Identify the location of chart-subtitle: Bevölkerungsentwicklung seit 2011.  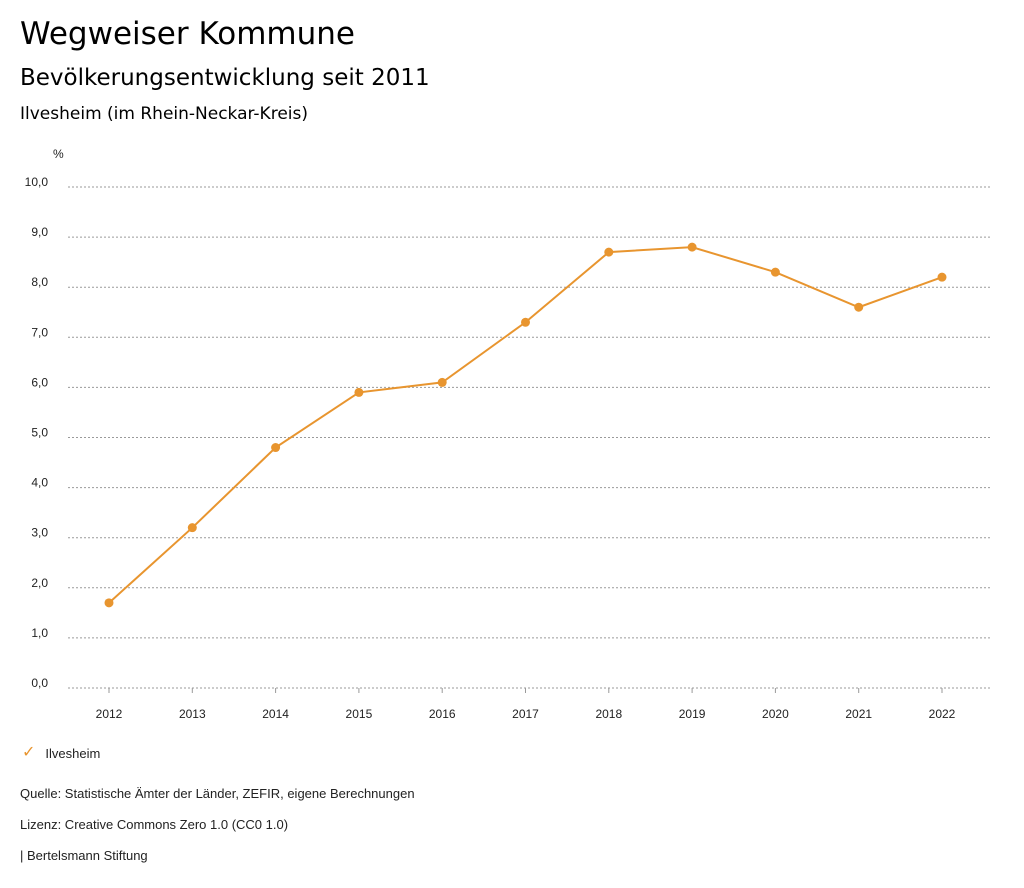
(225, 78).